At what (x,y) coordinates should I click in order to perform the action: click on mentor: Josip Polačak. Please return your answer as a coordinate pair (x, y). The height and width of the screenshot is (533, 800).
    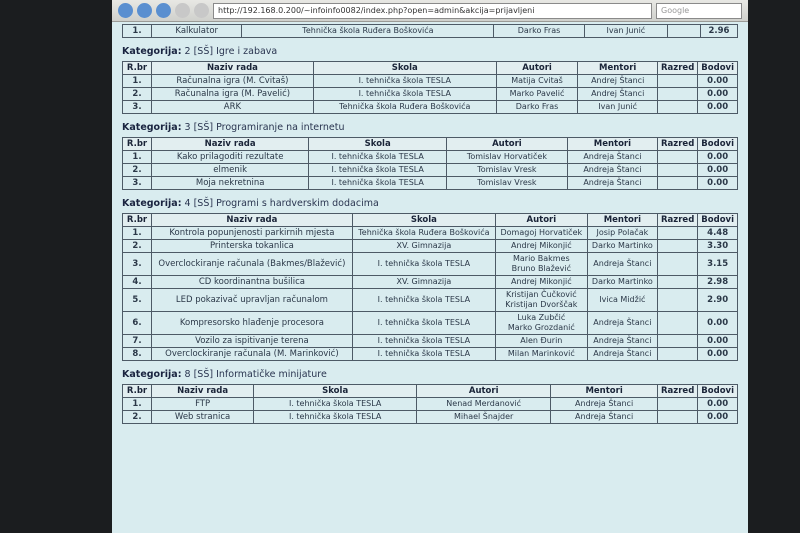
    Looking at the image, I should click on (622, 233).